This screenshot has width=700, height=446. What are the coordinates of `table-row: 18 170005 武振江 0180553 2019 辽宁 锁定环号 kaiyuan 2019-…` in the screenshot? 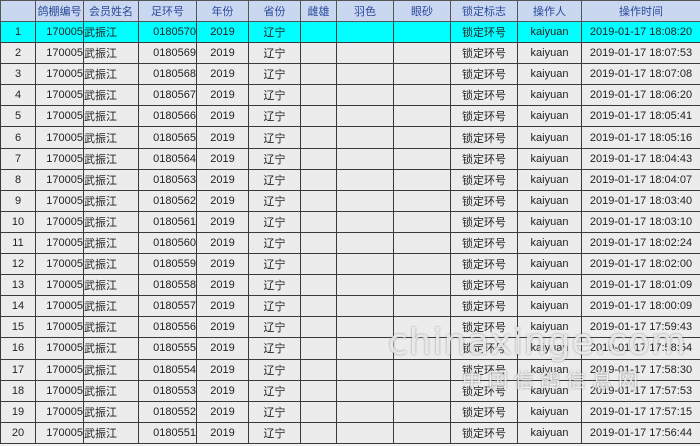 It's located at (350, 390).